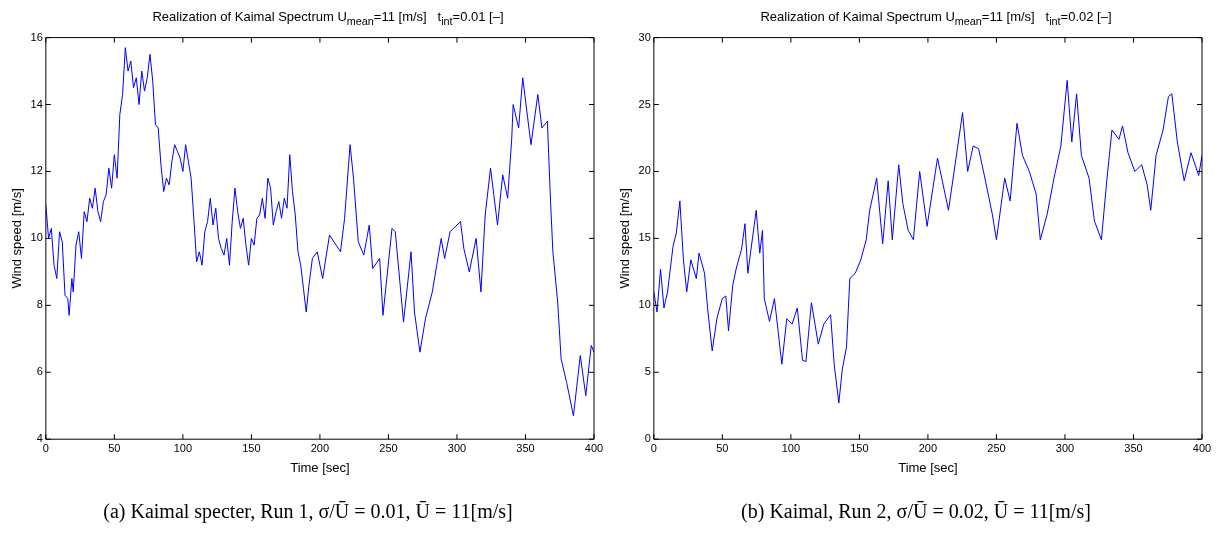  What do you see at coordinates (647, 371) in the screenshot?
I see `y-tick-label: 5` at bounding box center [647, 371].